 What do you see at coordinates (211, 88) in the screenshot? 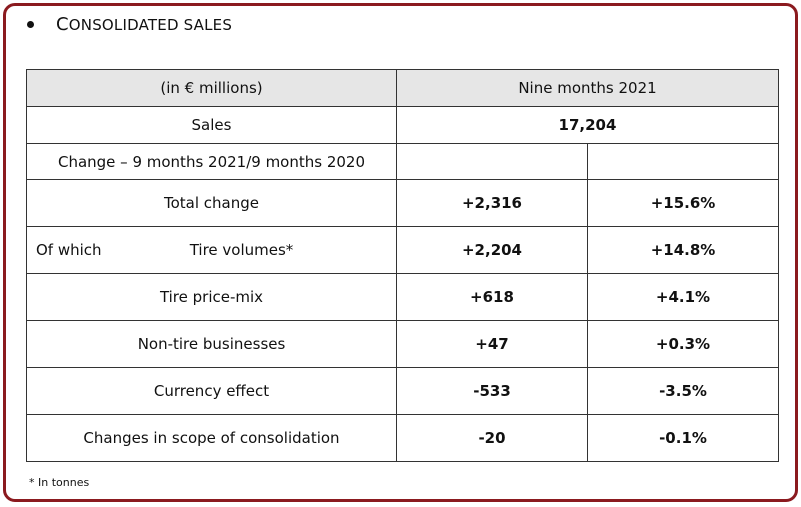
I see `header-unit: (in € millions)` at bounding box center [211, 88].